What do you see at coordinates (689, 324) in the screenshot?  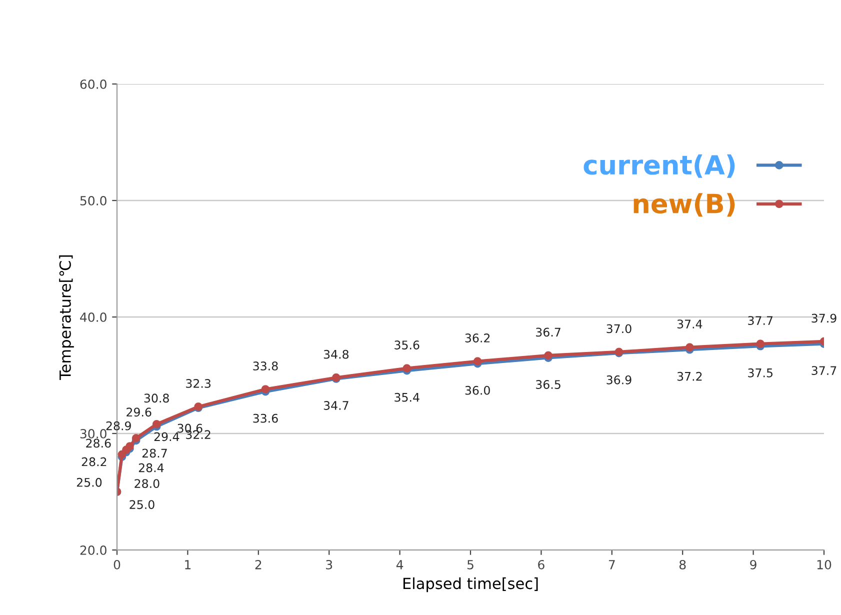 I see `data-label: 37.4` at bounding box center [689, 324].